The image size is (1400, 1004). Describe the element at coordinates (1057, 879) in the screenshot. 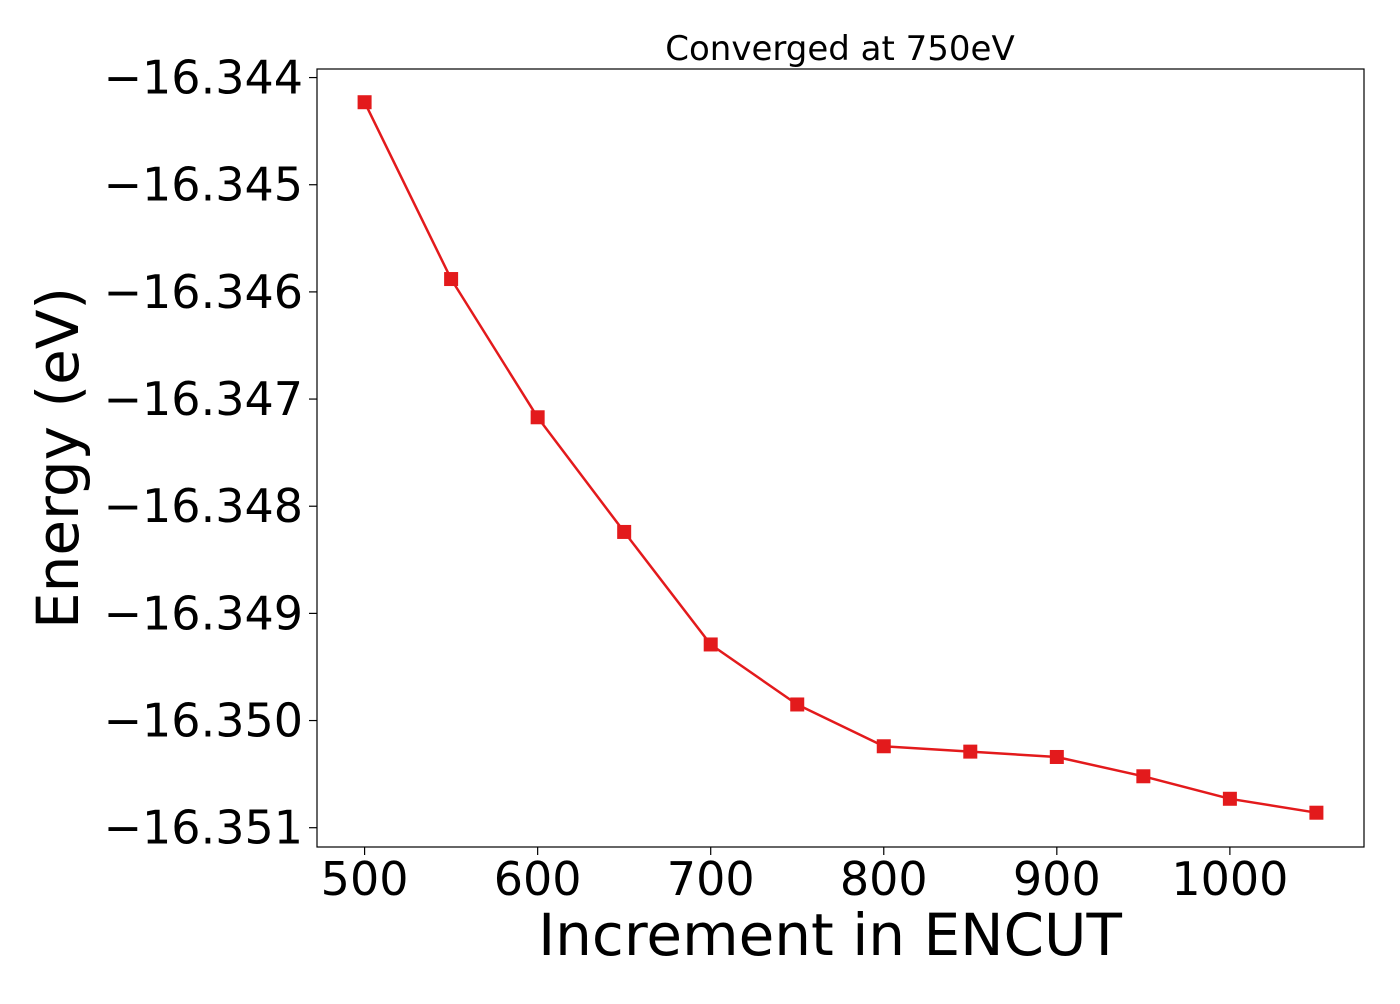

I see `x-tick-label: 900` at that location.